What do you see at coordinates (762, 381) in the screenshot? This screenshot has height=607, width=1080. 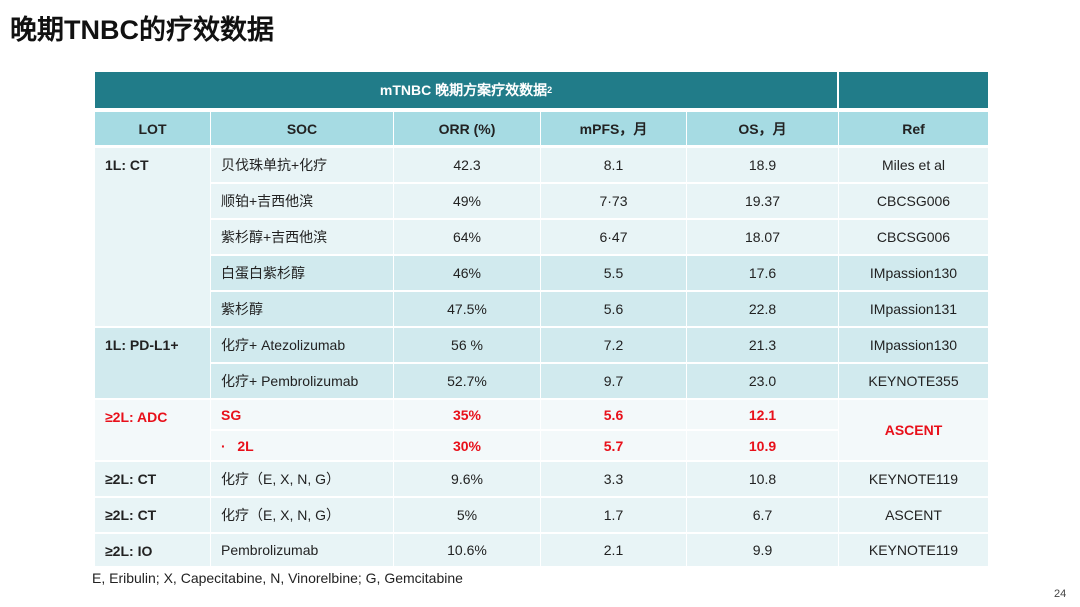 I see `value-cell: 23.0` at bounding box center [762, 381].